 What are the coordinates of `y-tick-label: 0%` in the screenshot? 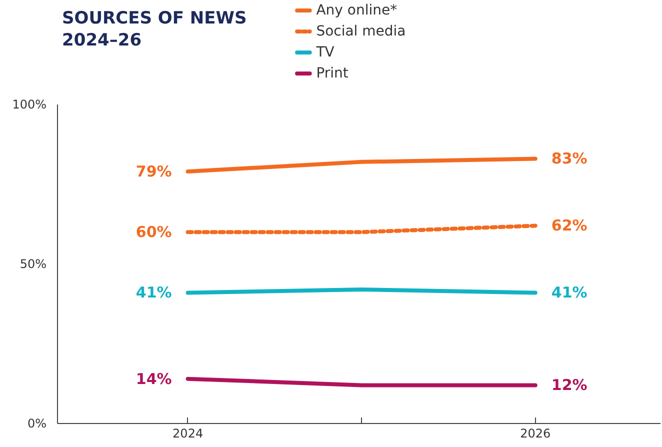 It's located at (37, 423).